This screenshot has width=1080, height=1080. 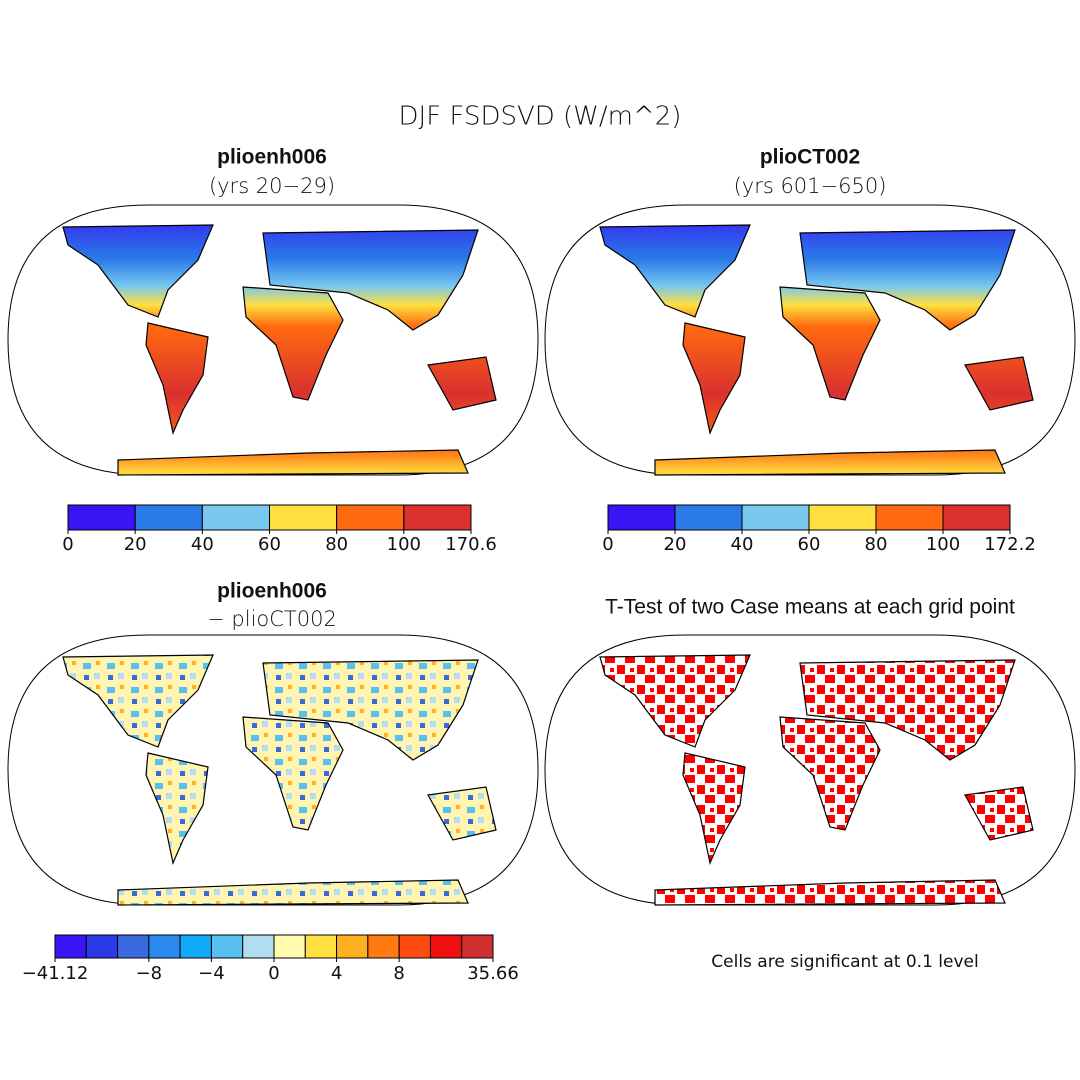 I want to click on colorbar-tick-label: 8, so click(x=398, y=973).